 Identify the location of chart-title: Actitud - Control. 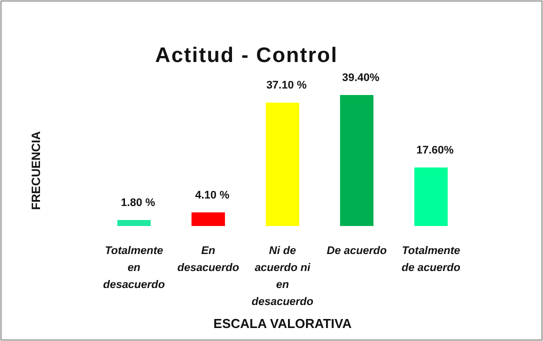
(246, 55).